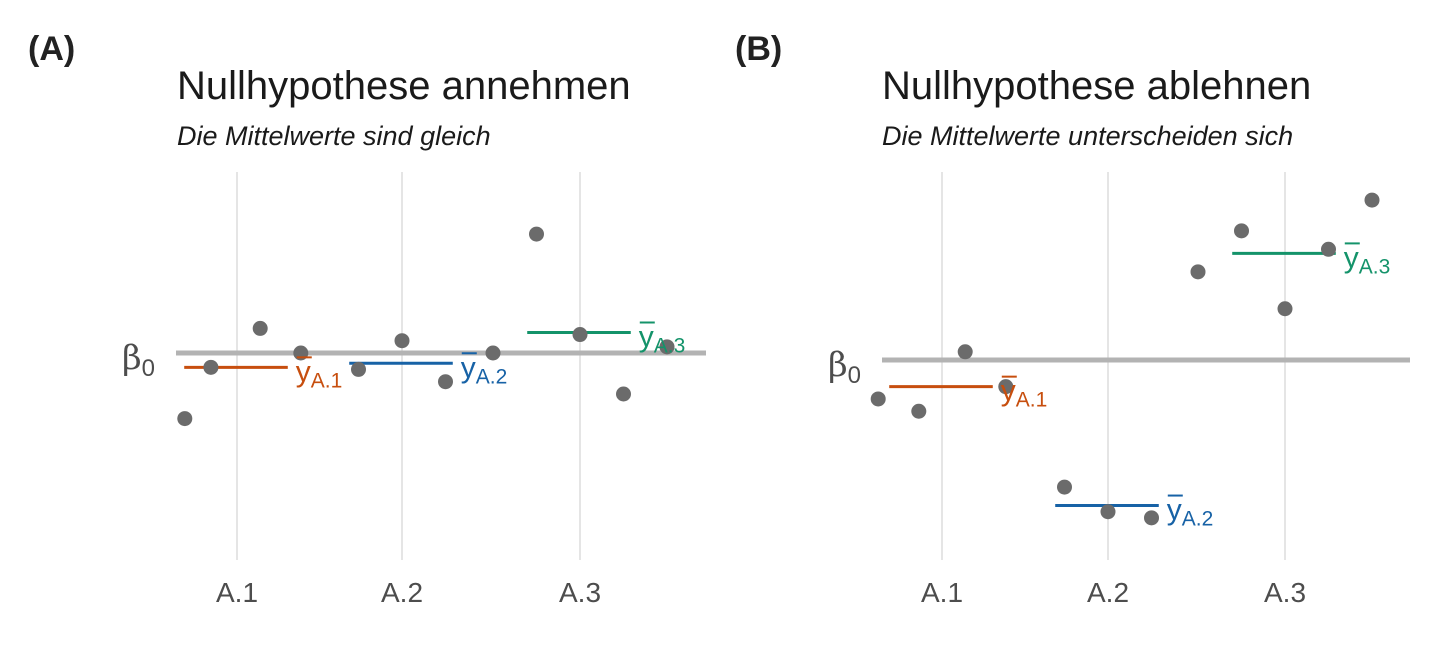 The width and height of the screenshot is (1440, 672). What do you see at coordinates (1088, 136) in the screenshot?
I see `panel-b-subtitle: Die Mittelwerte unterscheiden sich` at bounding box center [1088, 136].